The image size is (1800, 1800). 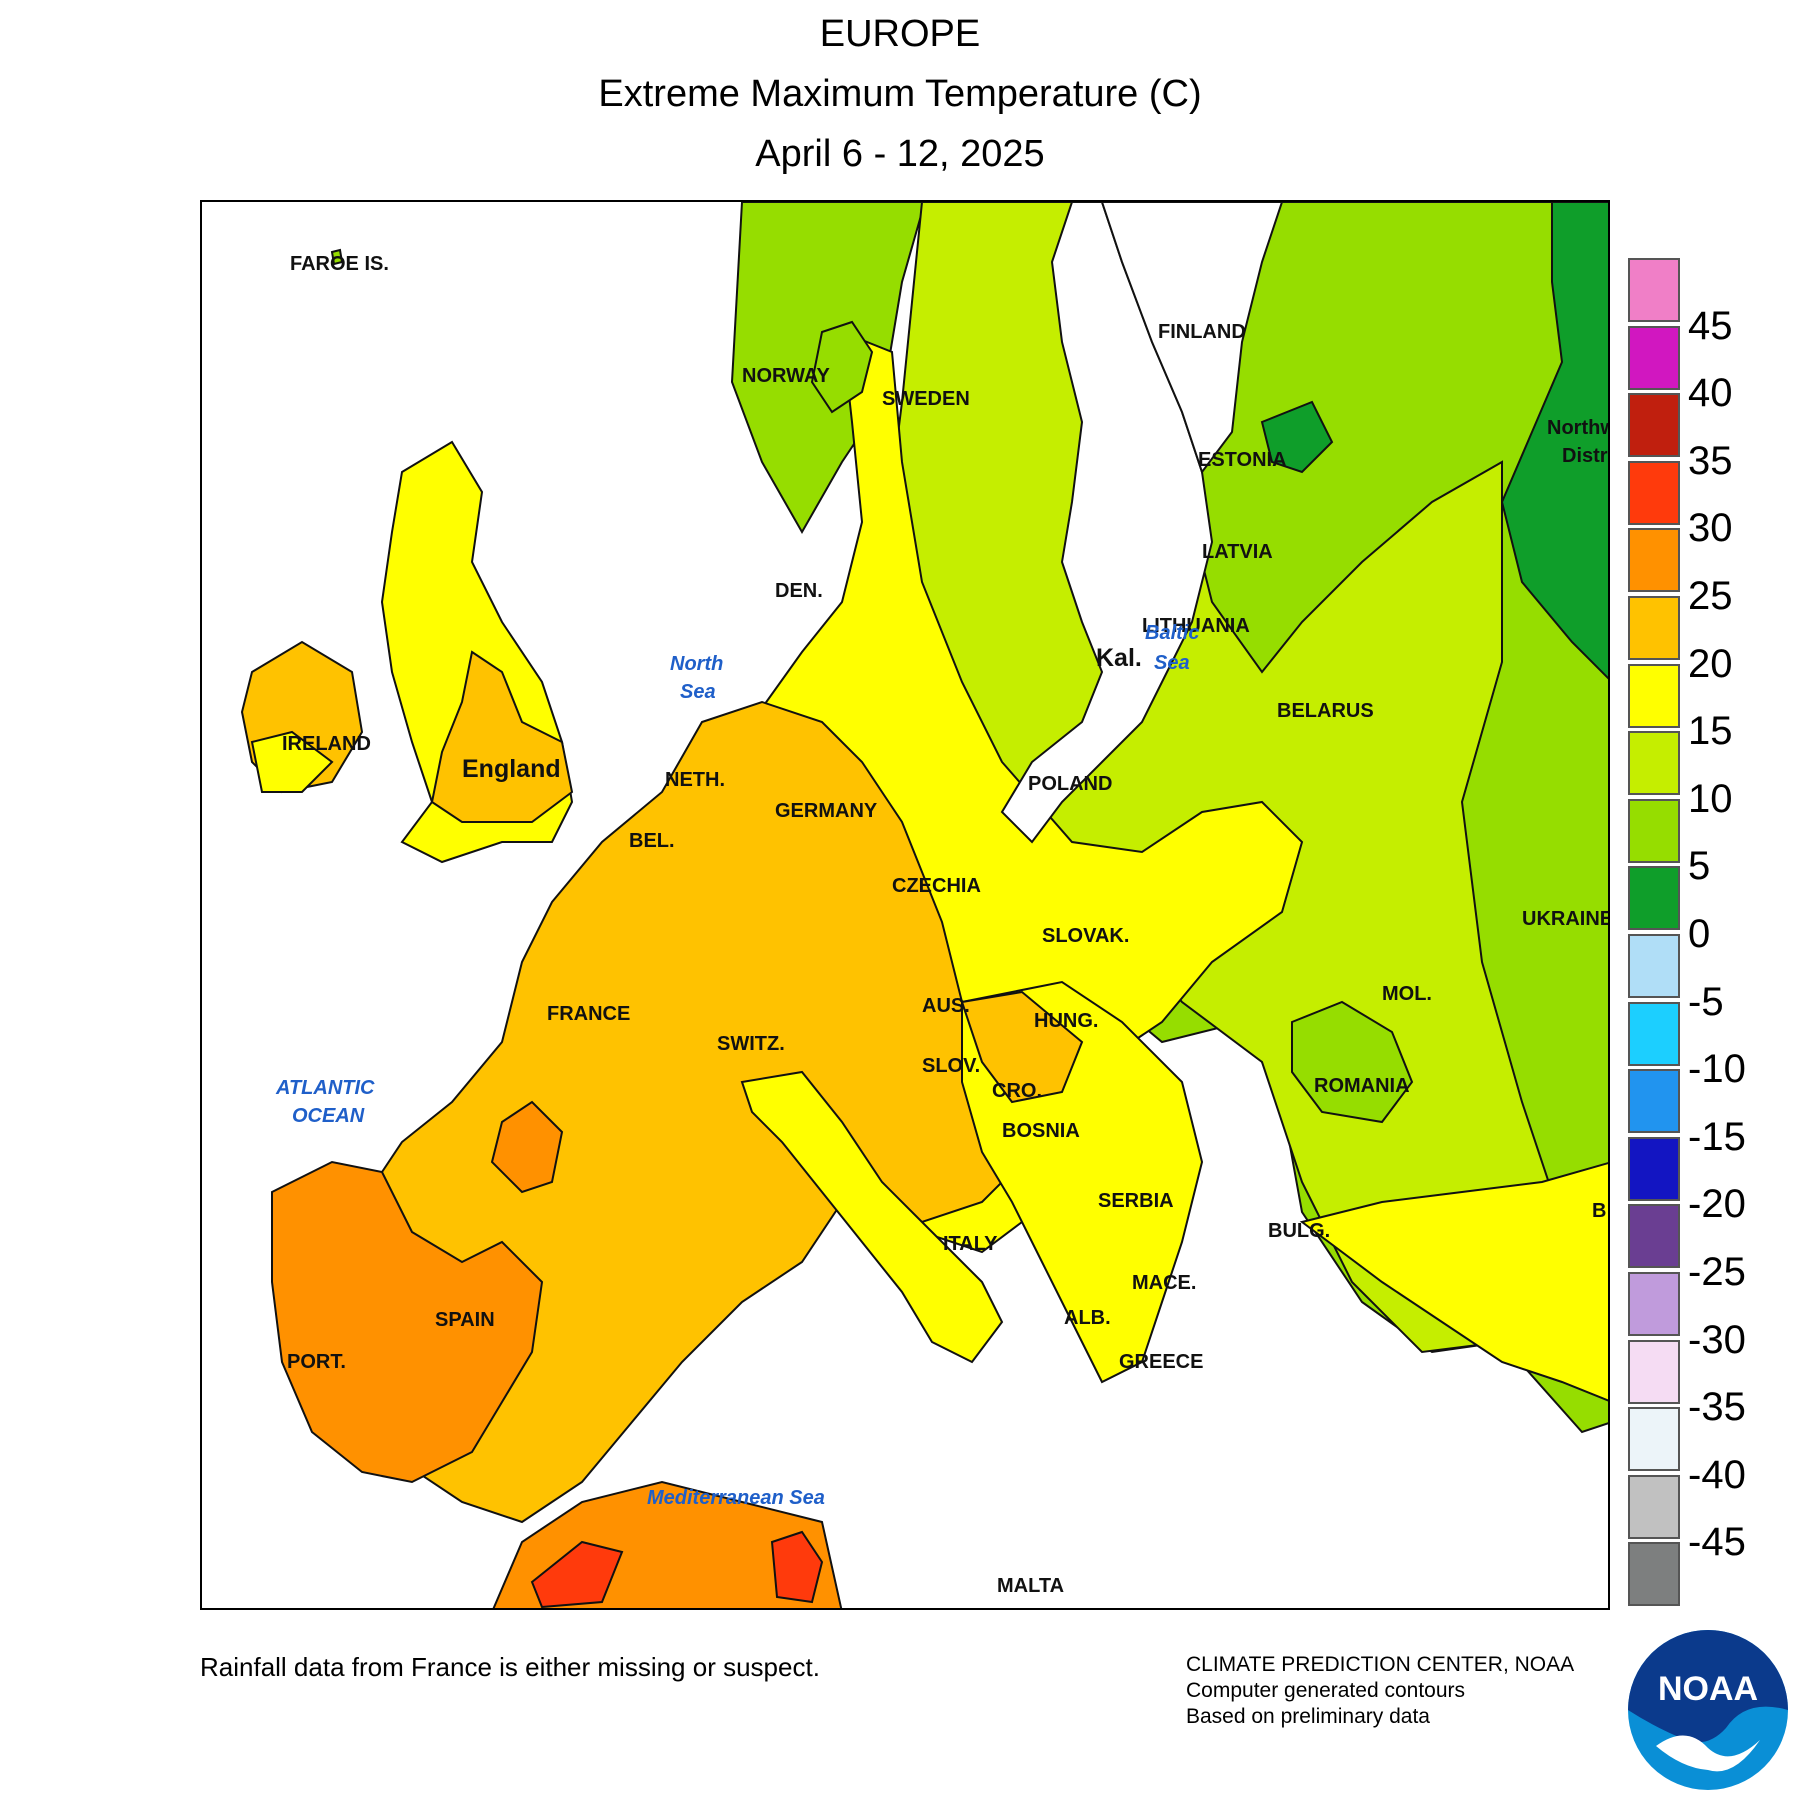 What do you see at coordinates (1717, 1339) in the screenshot?
I see `legend-tick-label: -30` at bounding box center [1717, 1339].